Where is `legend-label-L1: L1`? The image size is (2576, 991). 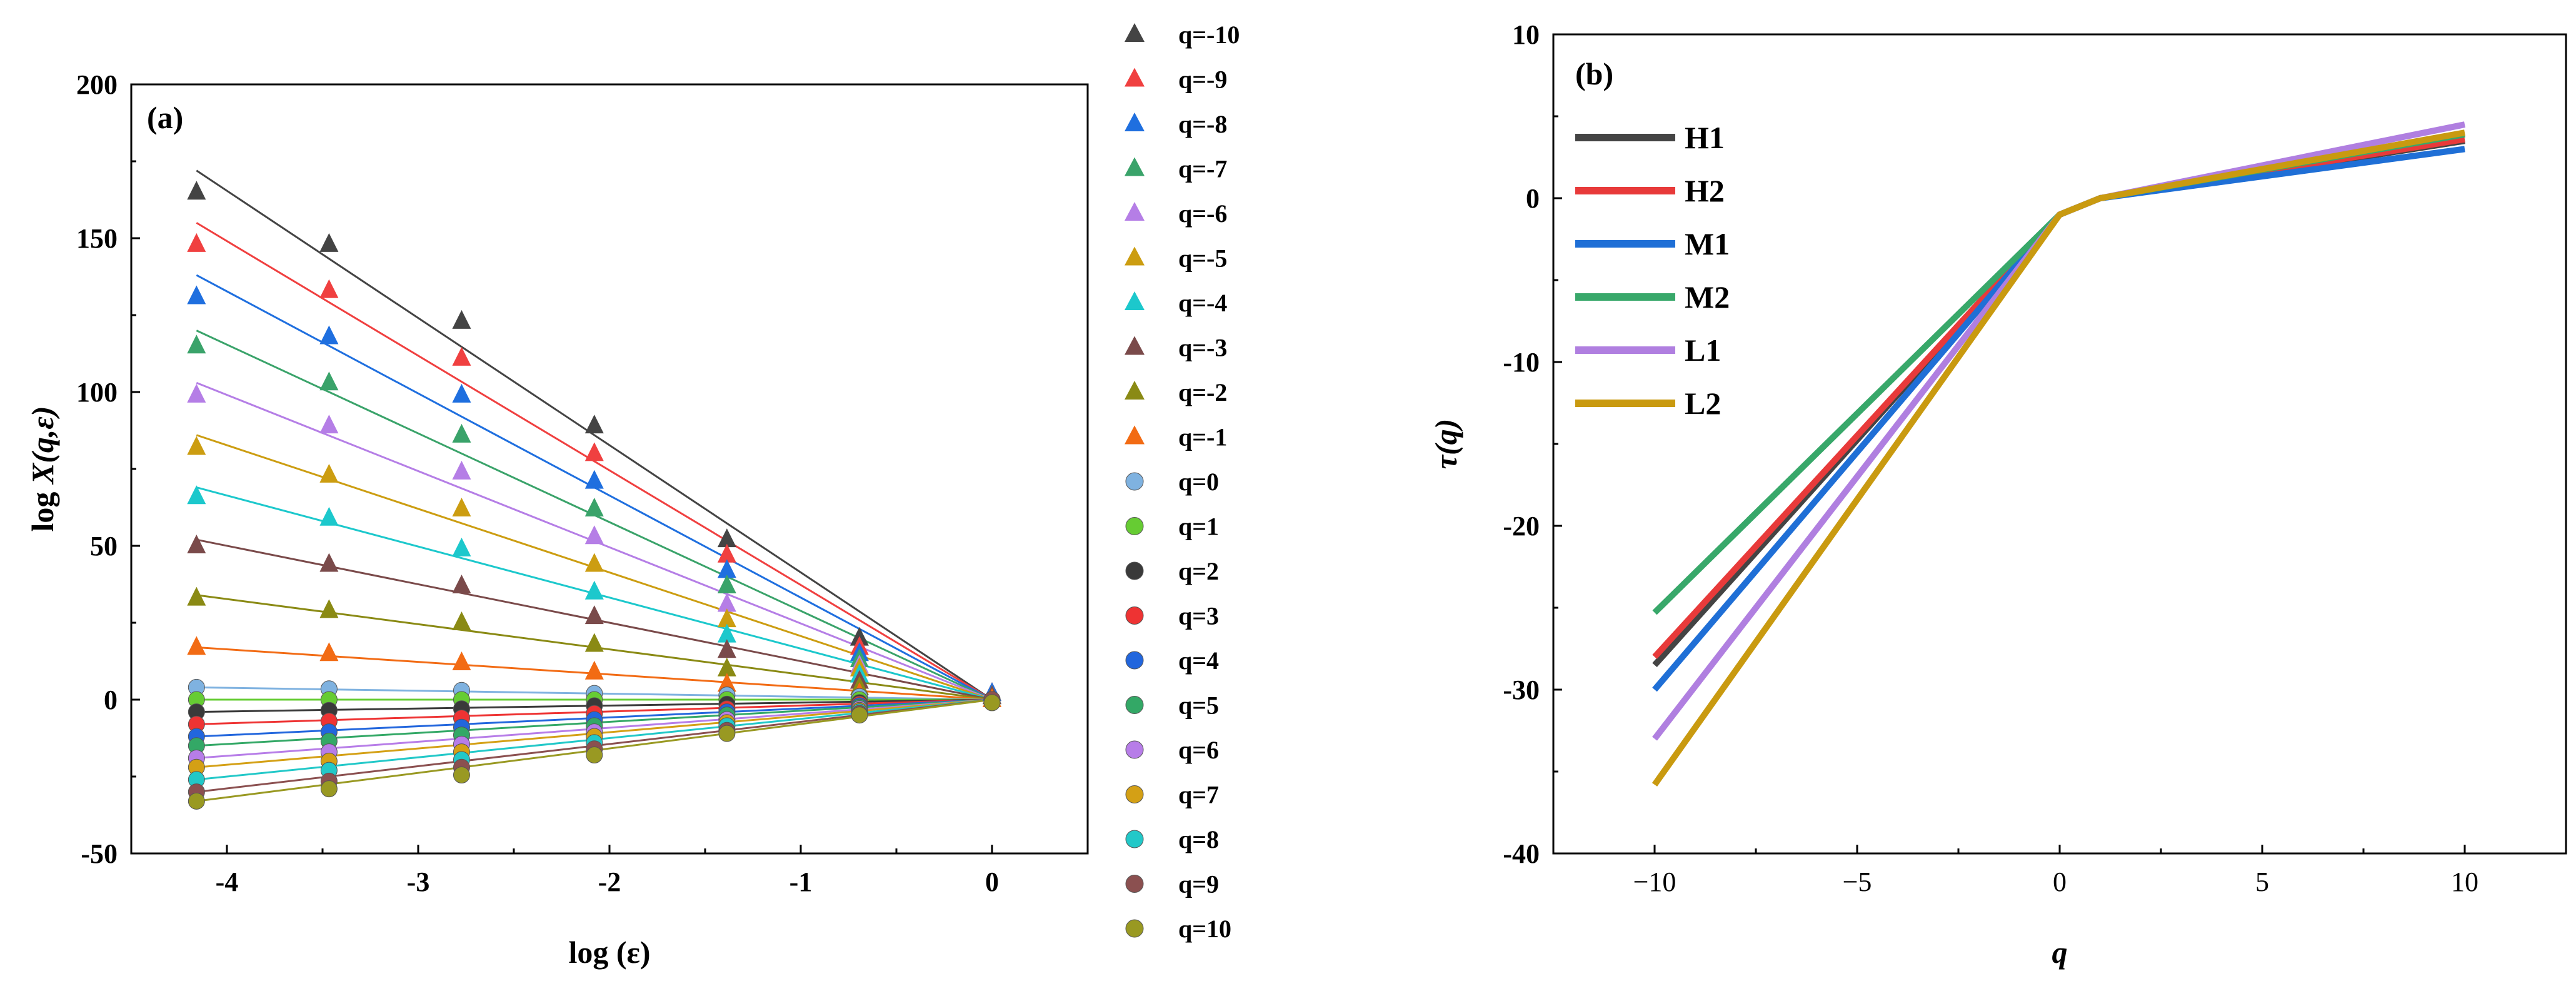
legend-label-L1: L1 is located at coordinates (1703, 350).